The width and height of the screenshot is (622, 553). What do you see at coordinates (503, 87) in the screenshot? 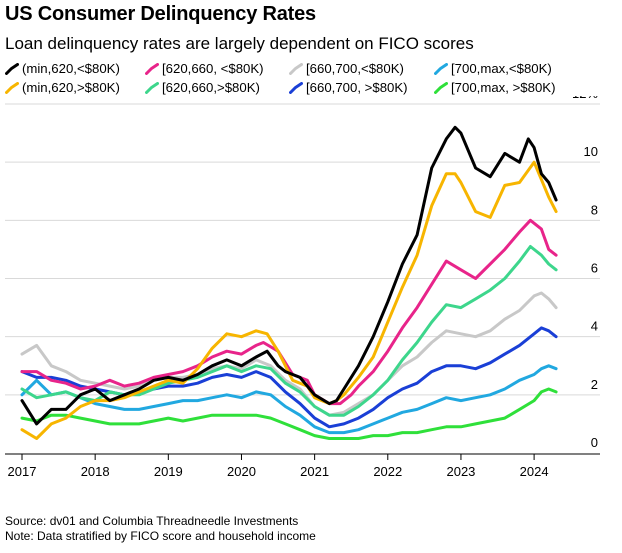
I see `legend-label: [700,max, >$80K)` at bounding box center [503, 87].